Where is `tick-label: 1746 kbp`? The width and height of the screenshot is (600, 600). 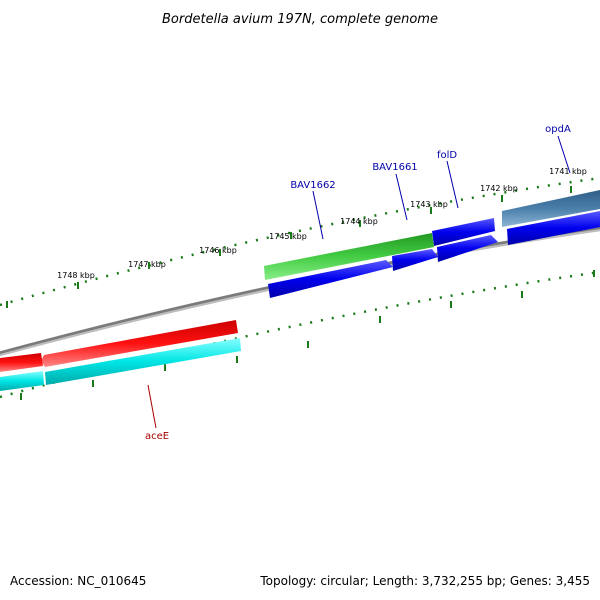
tick-label: 1746 kbp is located at coordinates (218, 250).